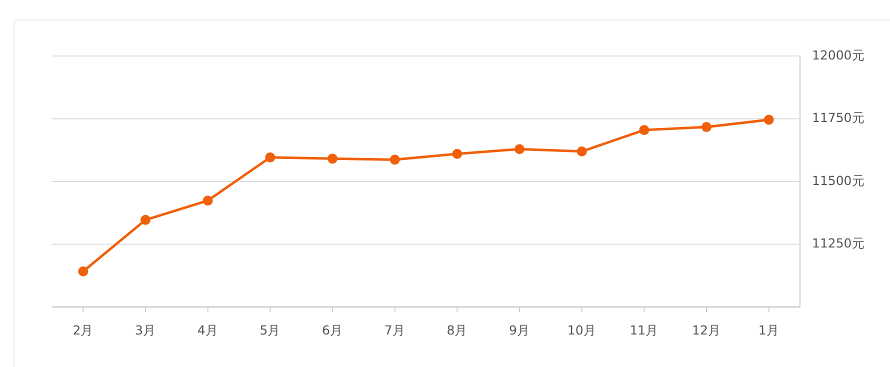  Describe the element at coordinates (838, 243) in the screenshot. I see `y-tick-label: 11250元` at that location.